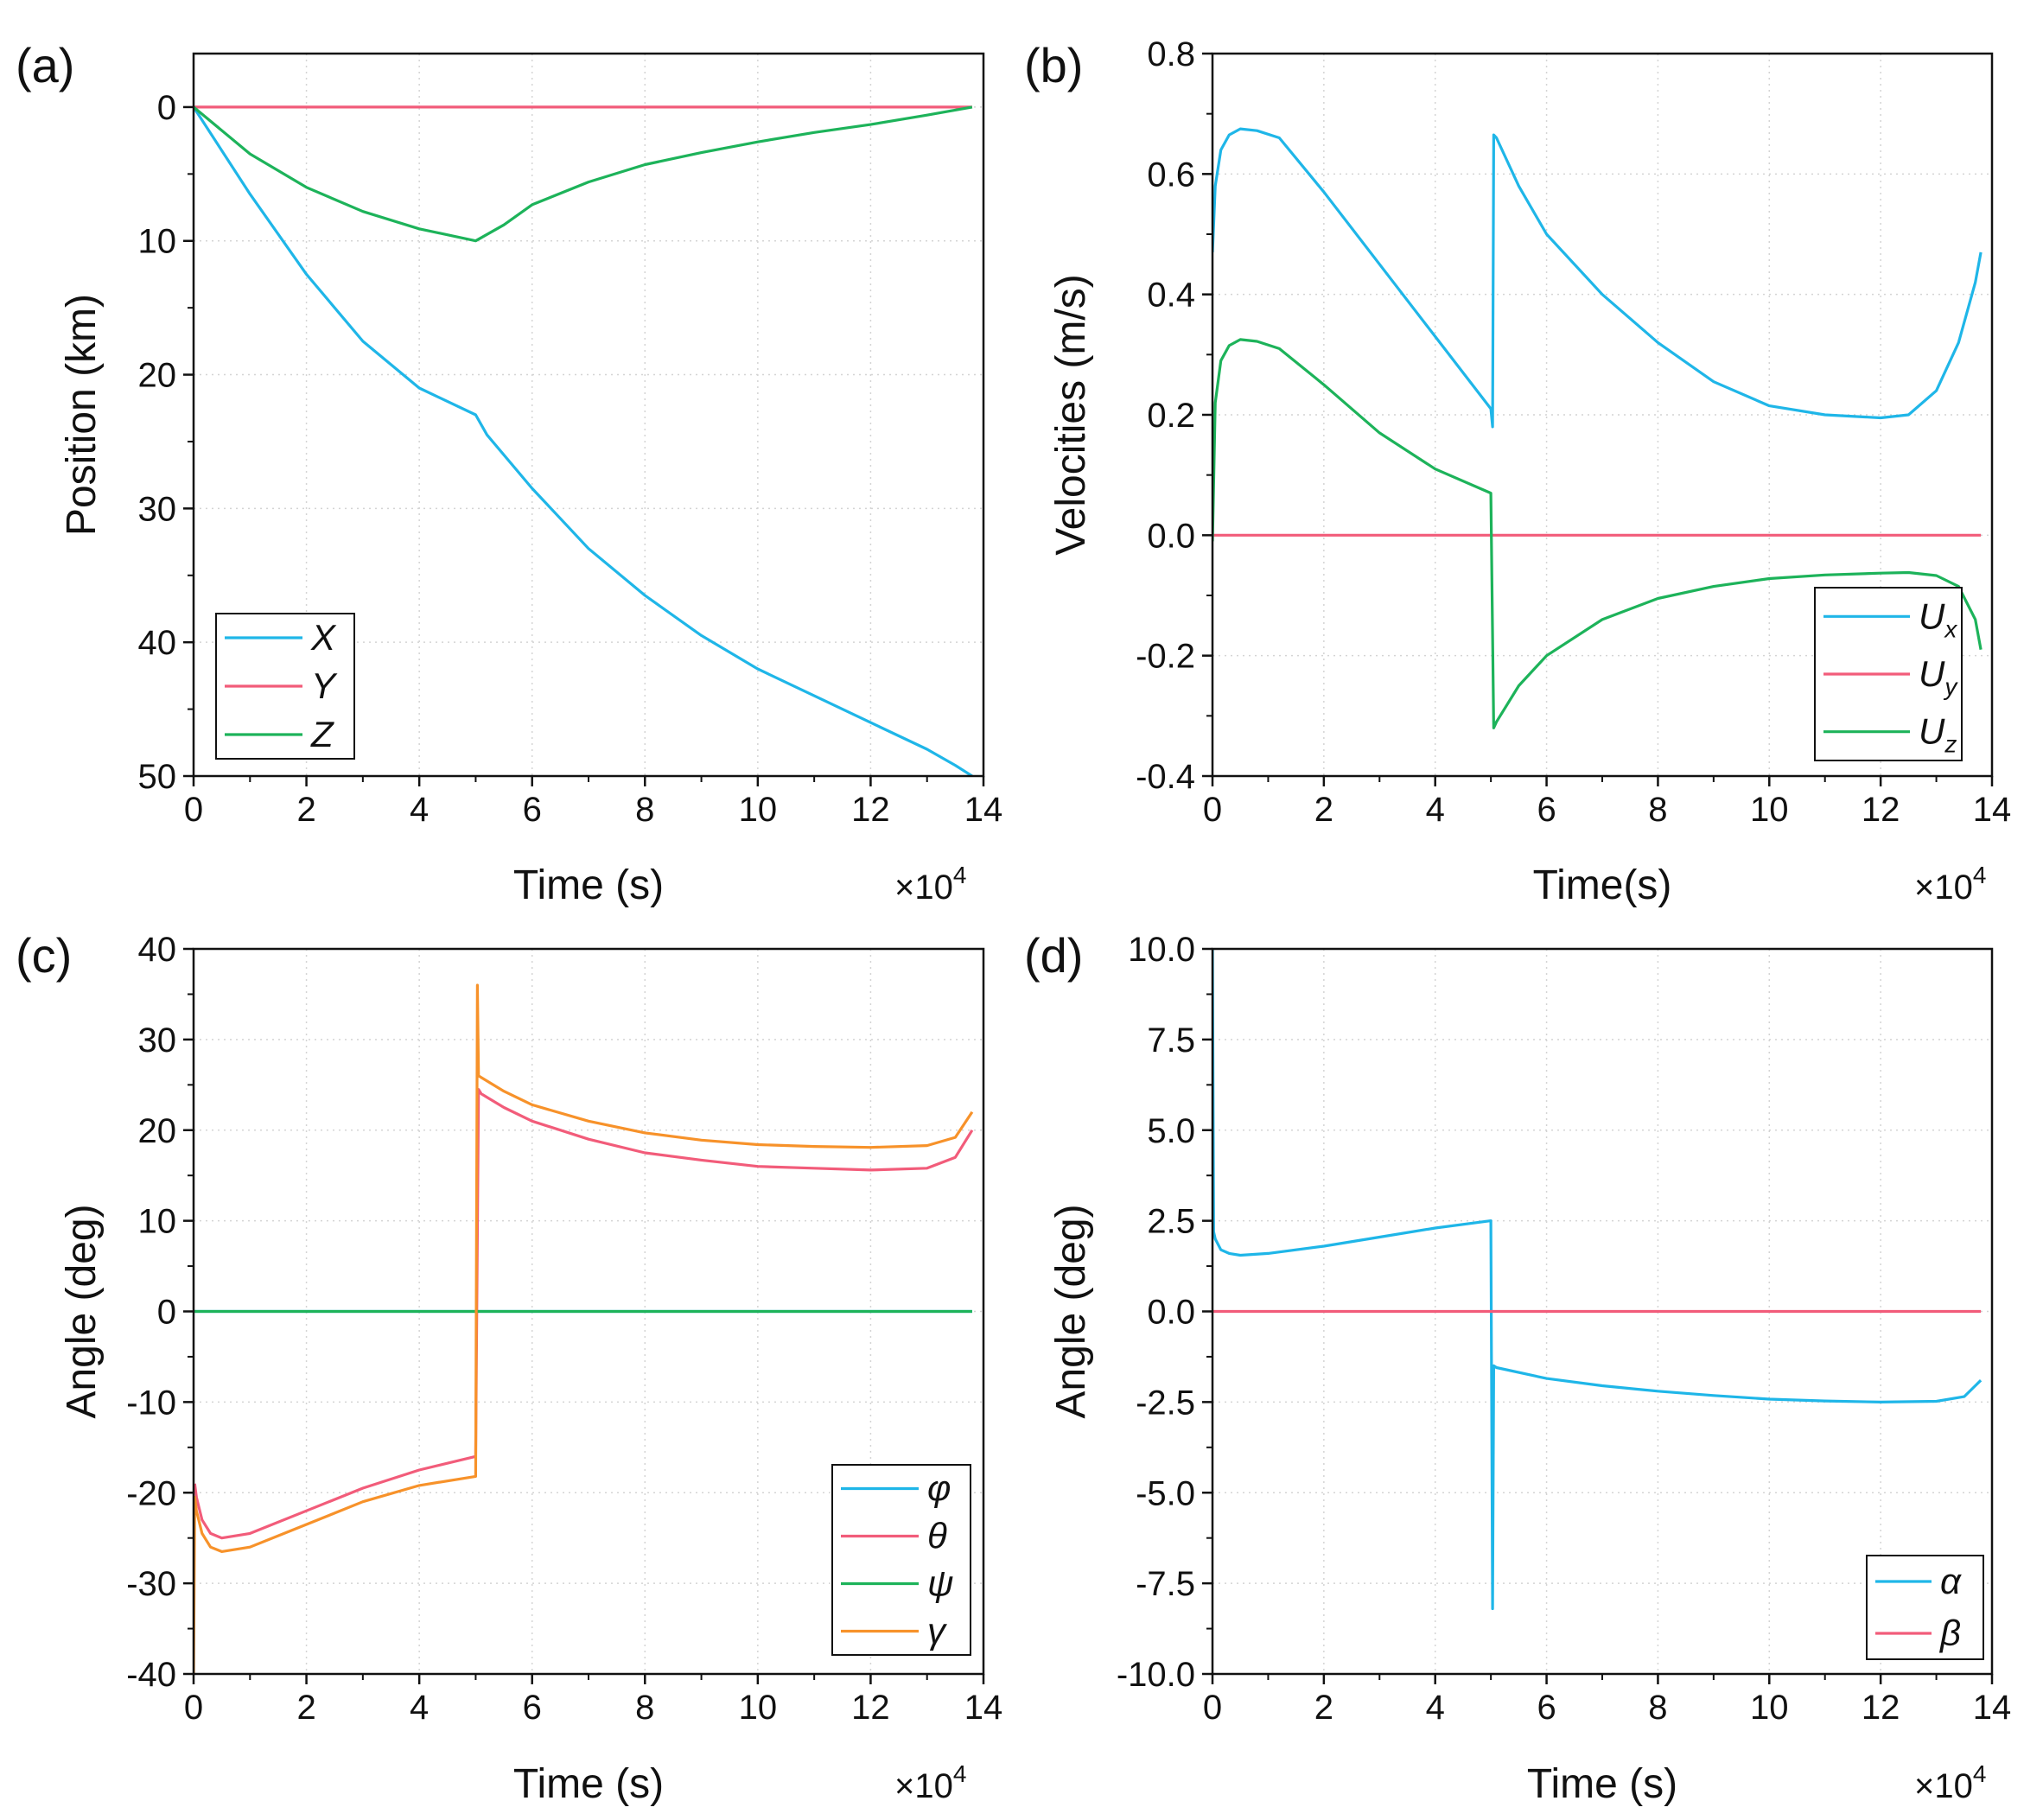  What do you see at coordinates (1603, 885) in the screenshot?
I see `x-axis-label: Time(s)` at bounding box center [1603, 885].